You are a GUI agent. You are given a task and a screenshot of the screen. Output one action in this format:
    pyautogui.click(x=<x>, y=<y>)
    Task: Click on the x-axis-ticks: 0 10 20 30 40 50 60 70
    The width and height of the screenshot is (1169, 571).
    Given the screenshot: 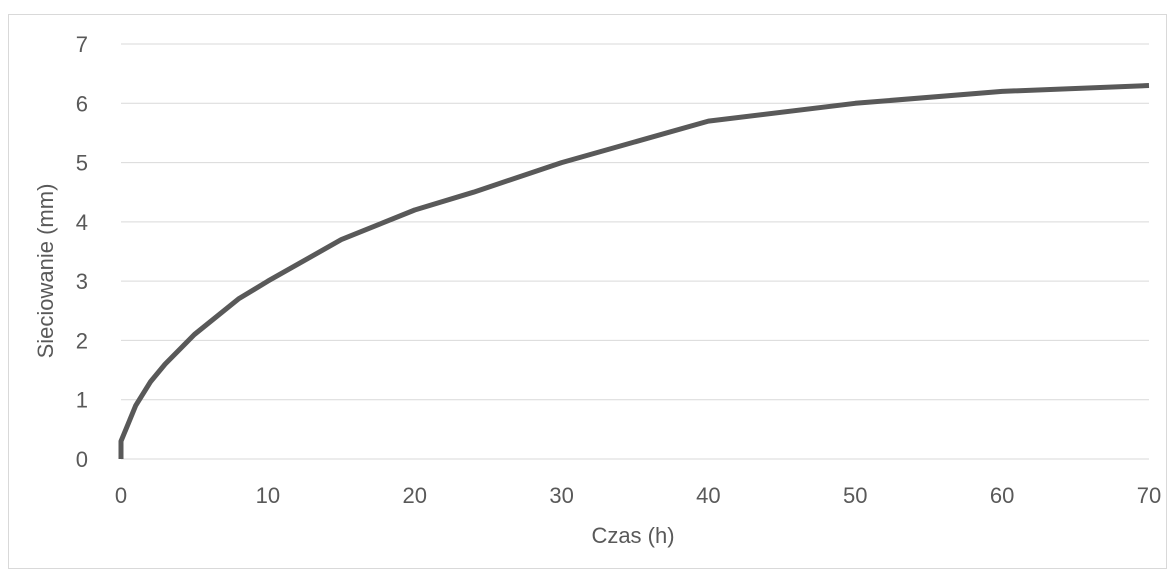 What is the action you would take?
    pyautogui.click(x=638, y=495)
    